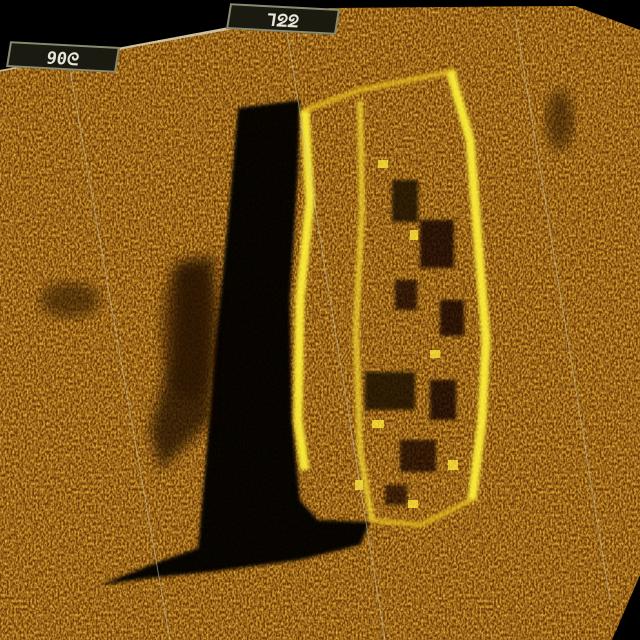  I want to click on wreck-bright-returns, so click(406, 334).